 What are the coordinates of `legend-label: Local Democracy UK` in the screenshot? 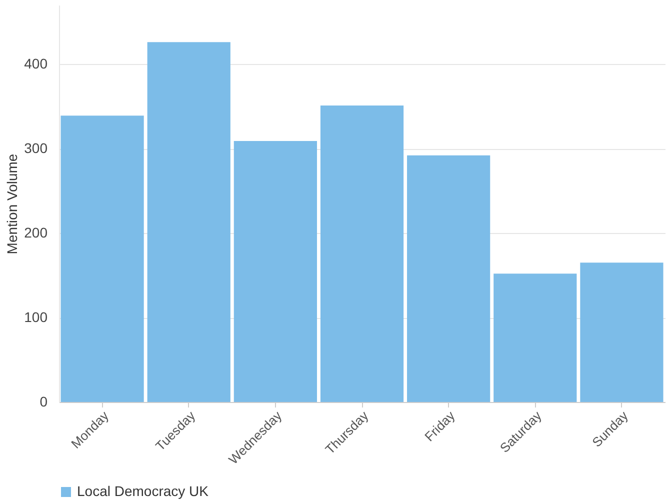 It's located at (143, 491).